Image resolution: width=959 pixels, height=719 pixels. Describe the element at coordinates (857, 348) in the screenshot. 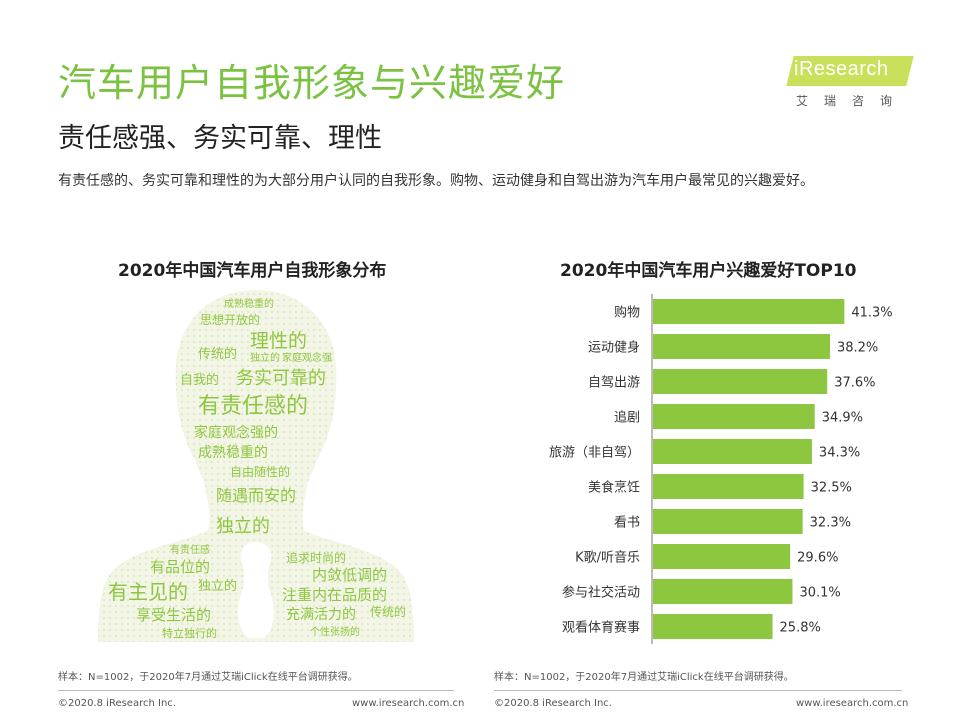

I see `value-label: 38.2%` at that location.